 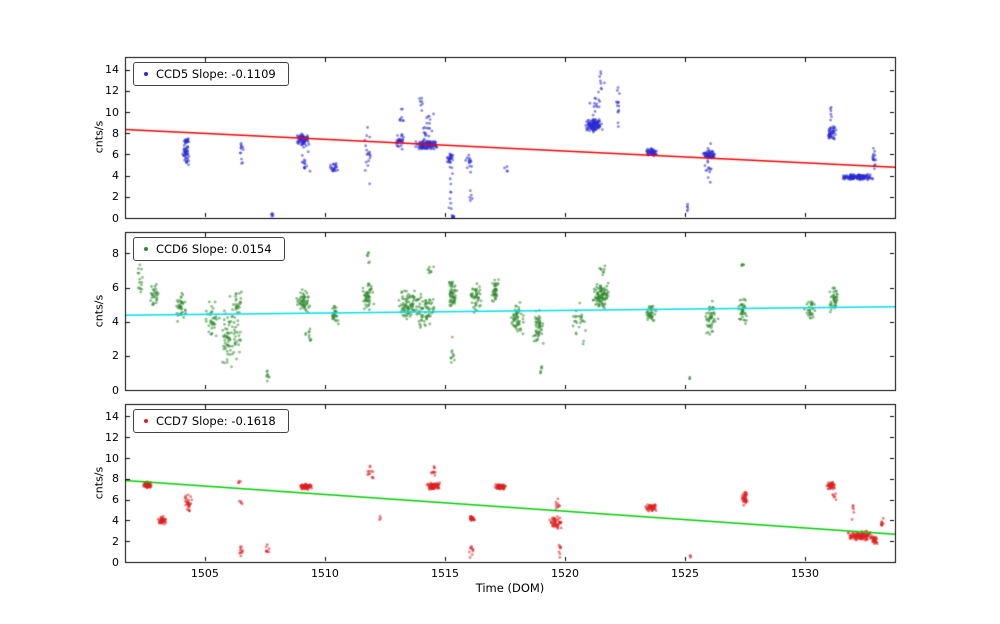 What do you see at coordinates (564, 573) in the screenshot?
I see `x-tick-label: 1520` at bounding box center [564, 573].